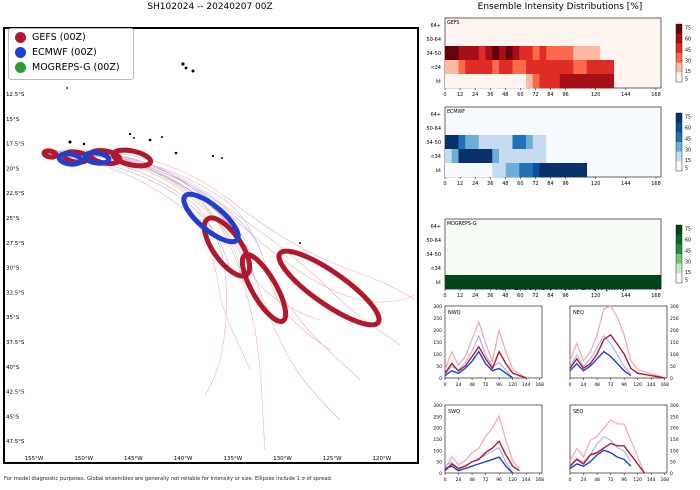 Image resolution: width=700 pixels, height=490 pixels. Describe the element at coordinates (435, 227) in the screenshot. I see `heatmap-ylabel: 64+` at that location.